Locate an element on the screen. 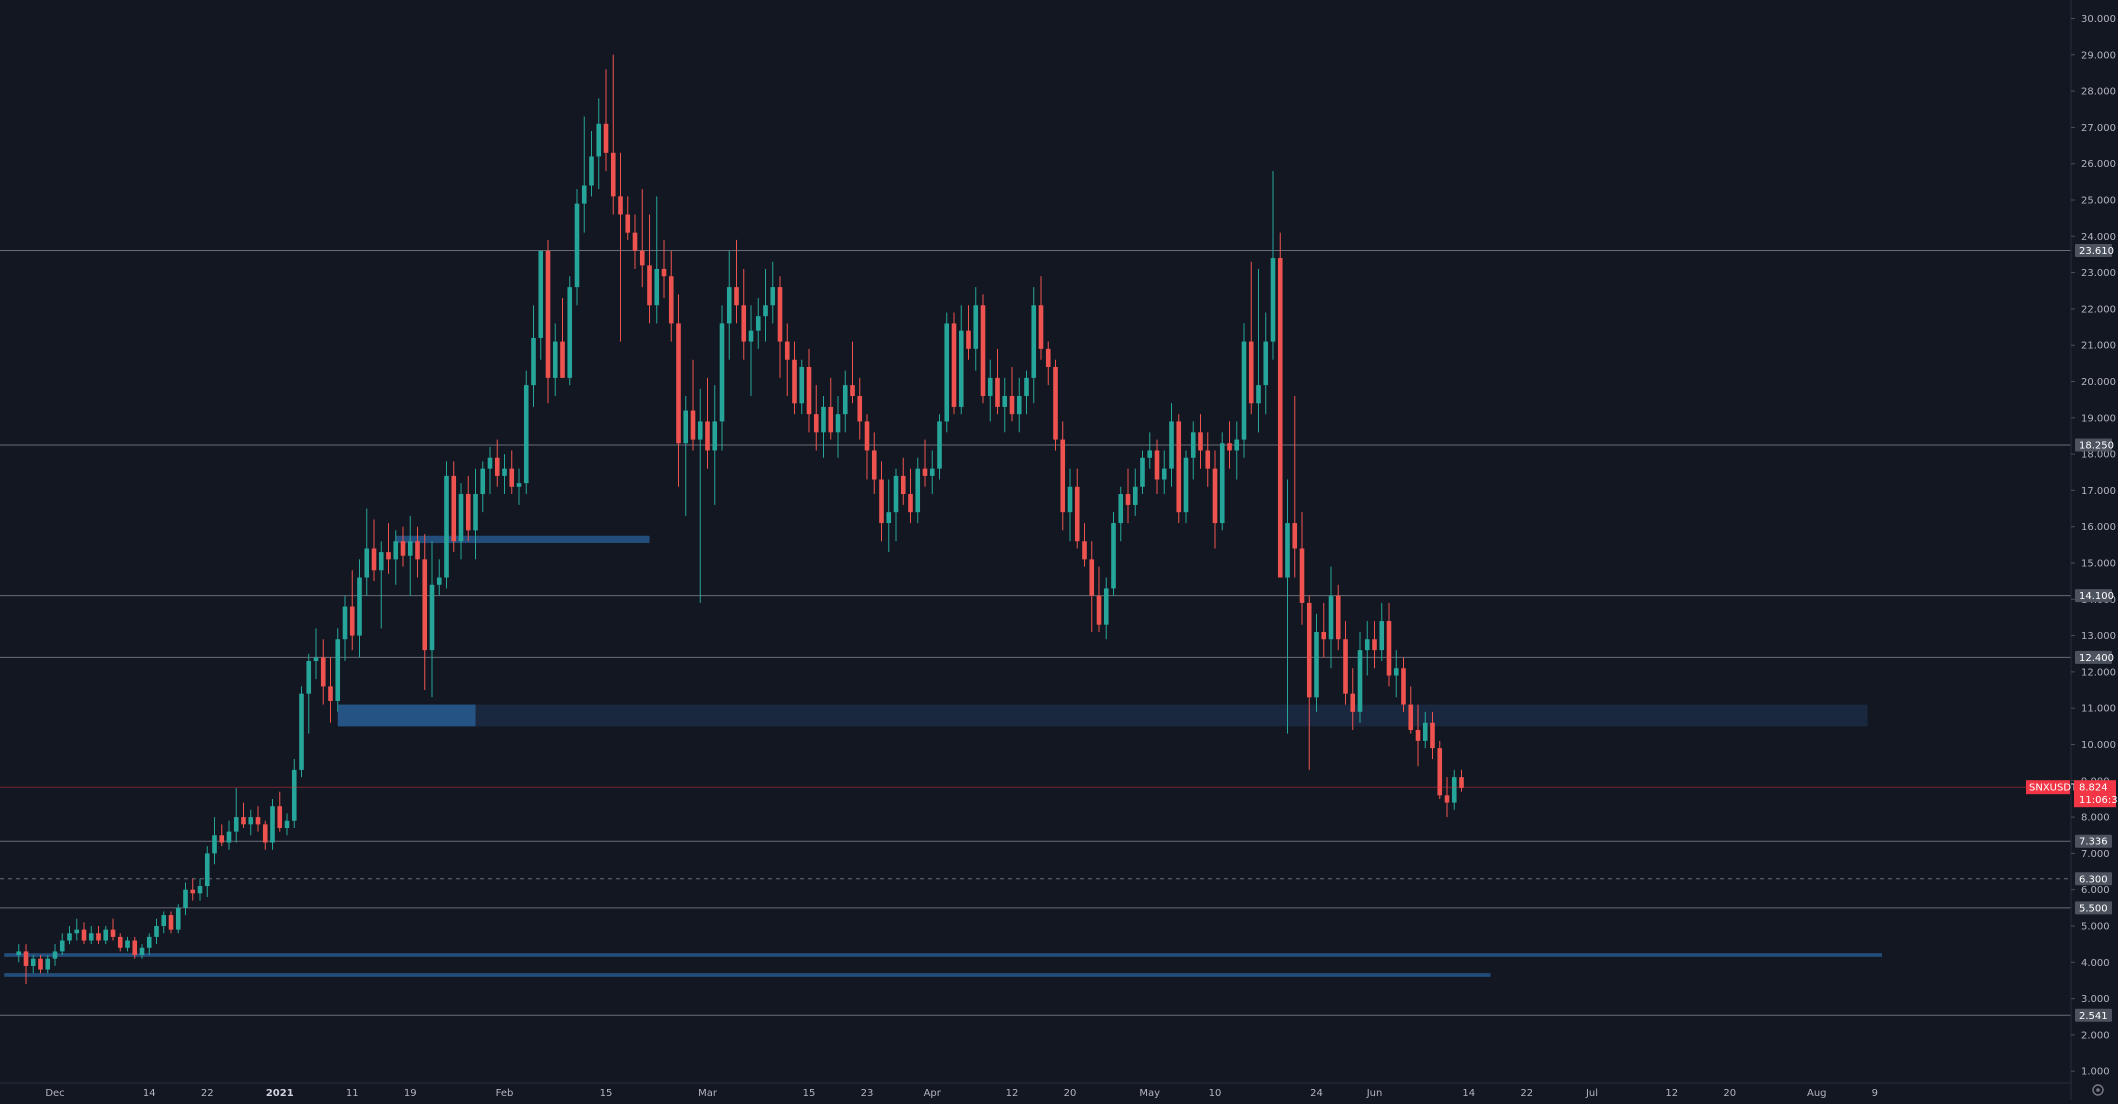 Image resolution: width=2118 pixels, height=1104 pixels. x-tick-label-8: Mar is located at coordinates (708, 1093).